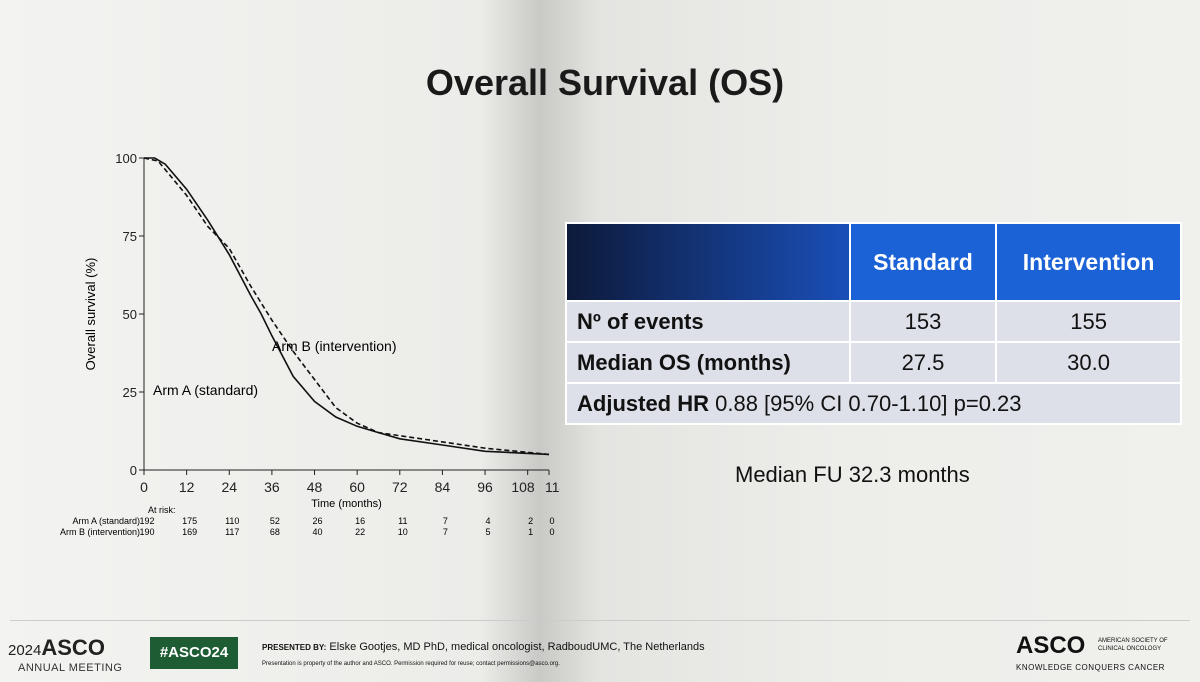 The width and height of the screenshot is (1200, 682). What do you see at coordinates (229, 487) in the screenshot?
I see `x-tick-label: 24` at bounding box center [229, 487].